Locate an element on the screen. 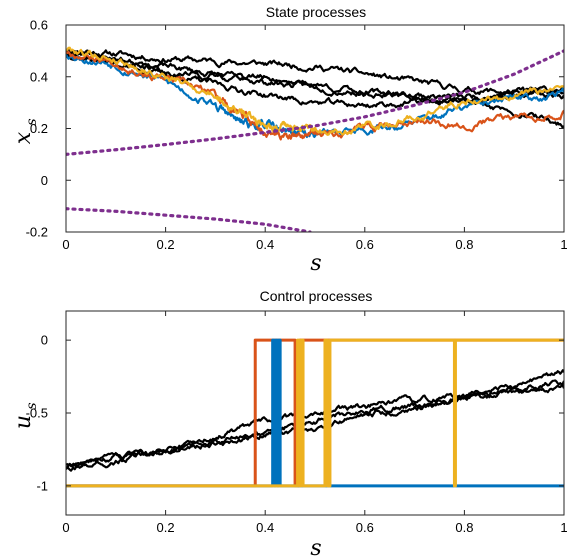 This screenshot has height=560, width=567. x-tick-label-bottom-0: 0 is located at coordinates (65, 527).